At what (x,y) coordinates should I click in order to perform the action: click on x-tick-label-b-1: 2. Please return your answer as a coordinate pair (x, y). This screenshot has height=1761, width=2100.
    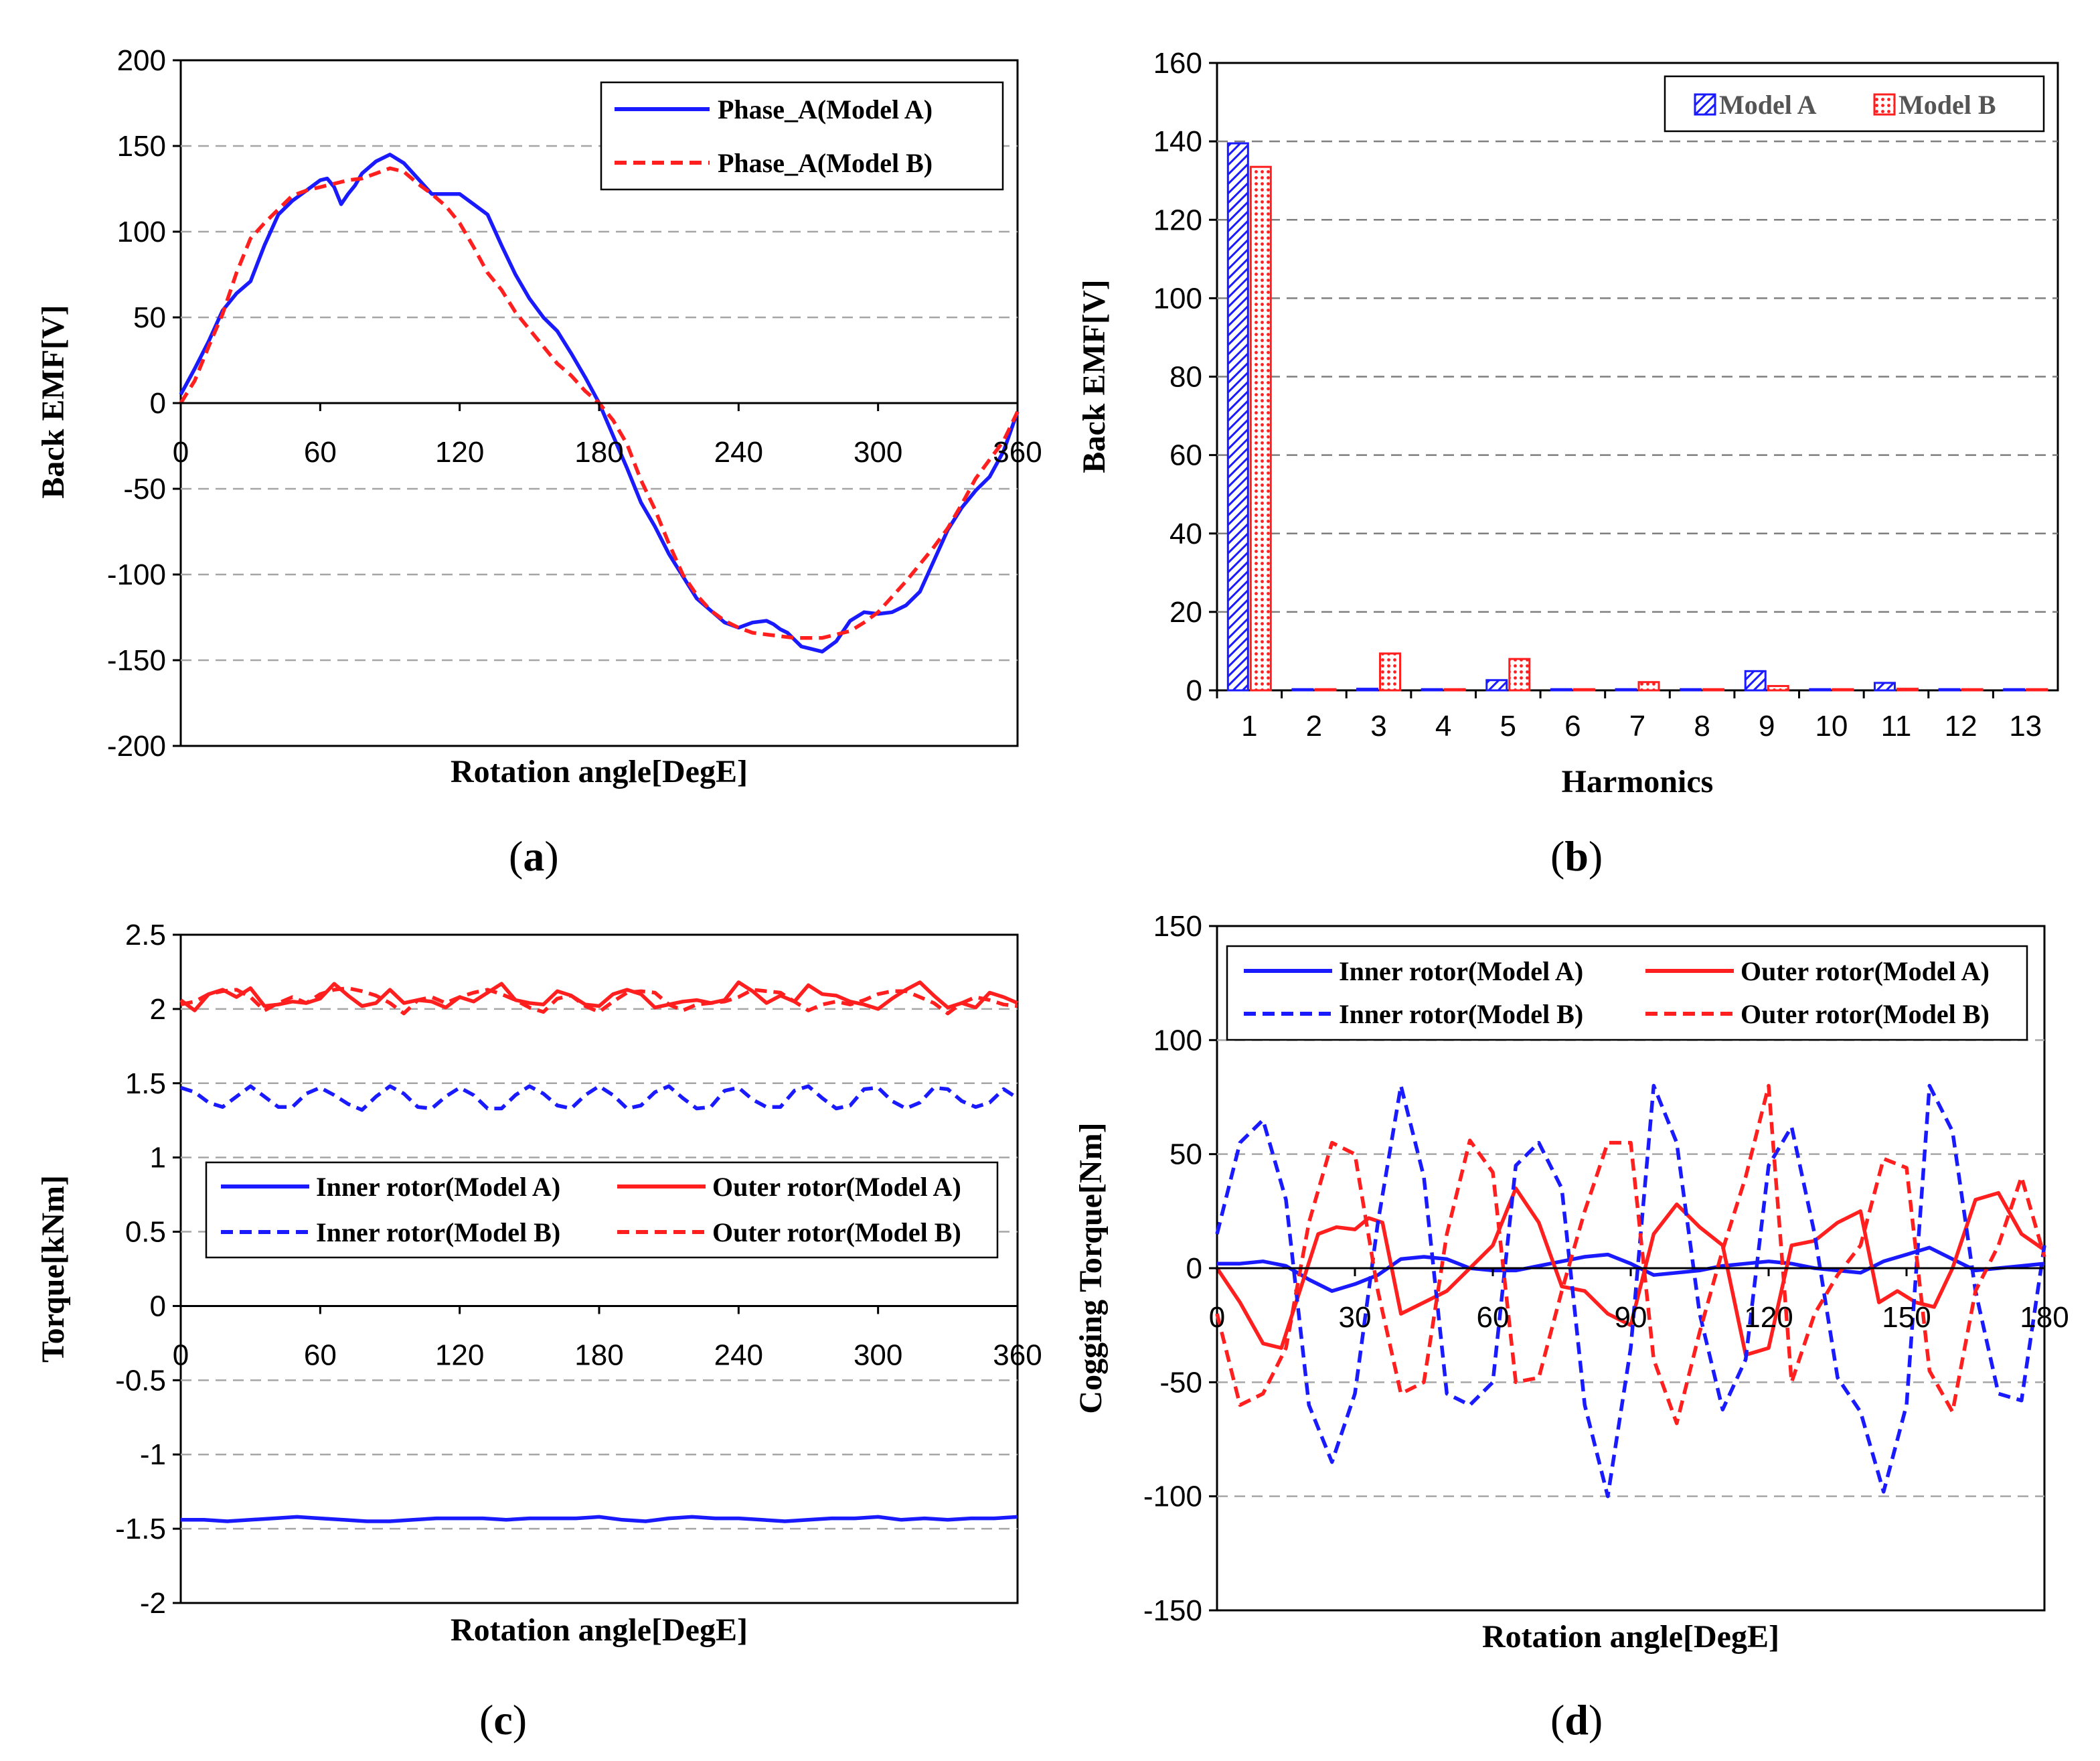
    Looking at the image, I should click on (1314, 726).